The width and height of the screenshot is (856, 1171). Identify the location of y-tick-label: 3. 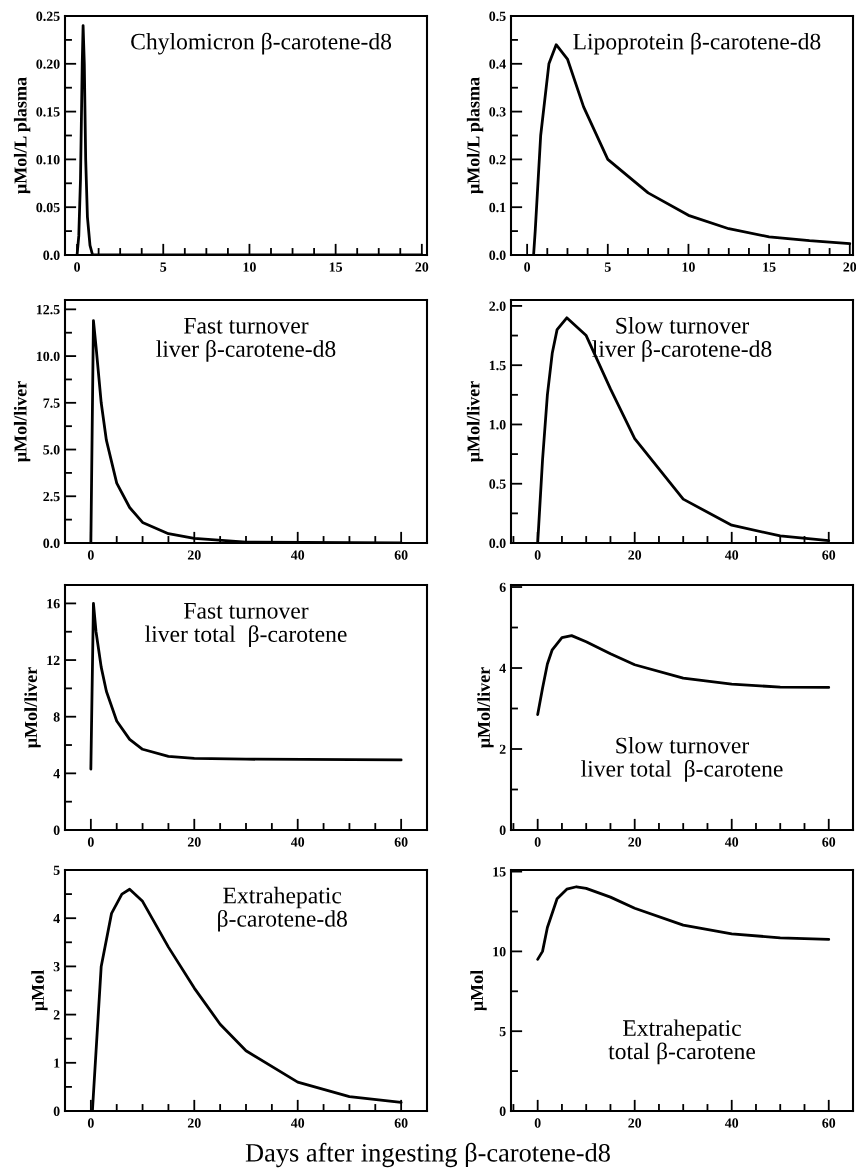
(56, 967).